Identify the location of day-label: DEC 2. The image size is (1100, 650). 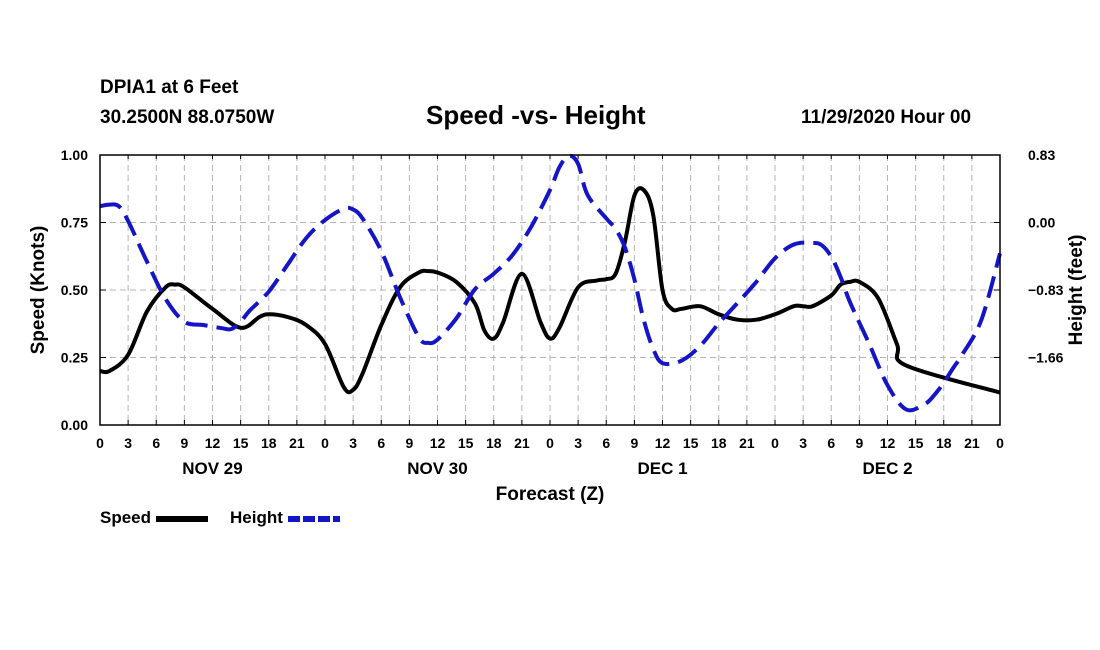
(887, 468).